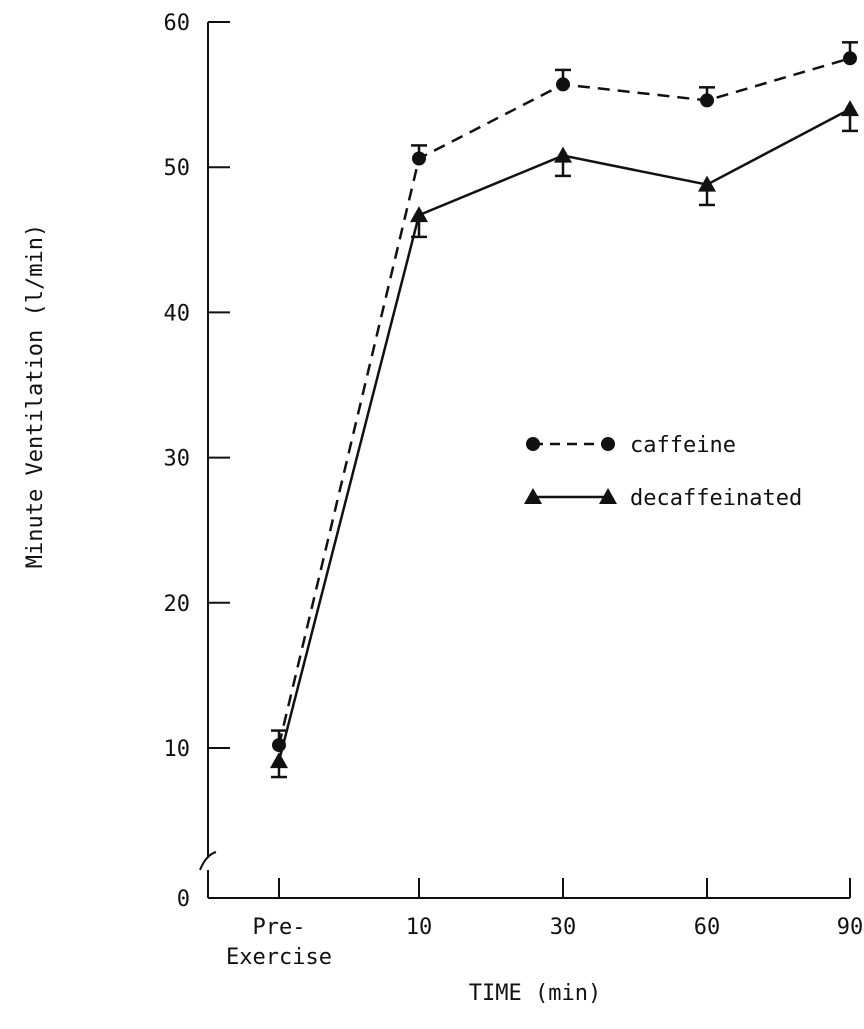 This screenshot has width=864, height=1029. Describe the element at coordinates (177, 749) in the screenshot. I see `y-tick-label: 10` at that location.